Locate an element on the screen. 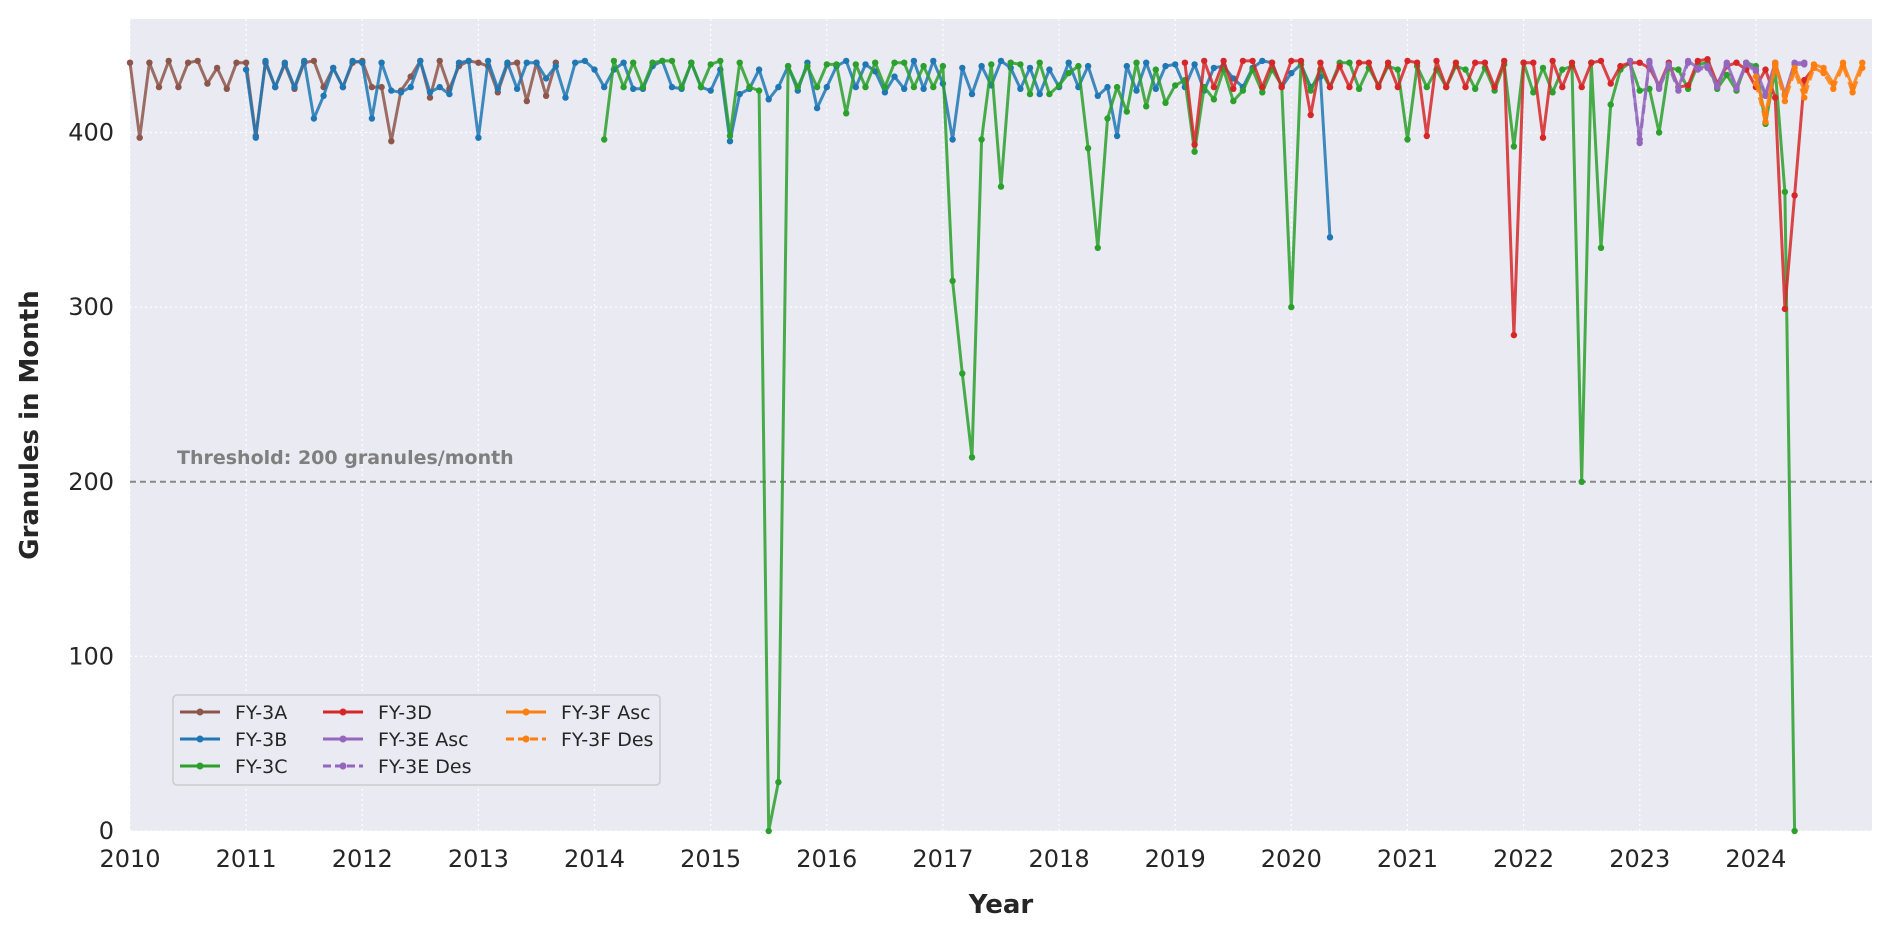 This screenshot has height=934, width=1892. legend-label: FY-3D is located at coordinates (405, 713).